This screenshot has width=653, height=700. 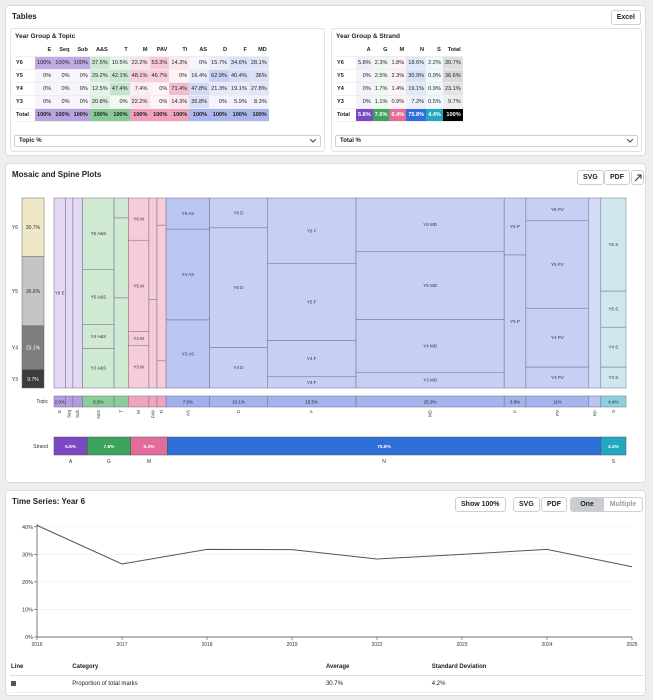 What do you see at coordinates (36, 645) in the screenshot?
I see `x-tick-label: 2016` at bounding box center [36, 645].